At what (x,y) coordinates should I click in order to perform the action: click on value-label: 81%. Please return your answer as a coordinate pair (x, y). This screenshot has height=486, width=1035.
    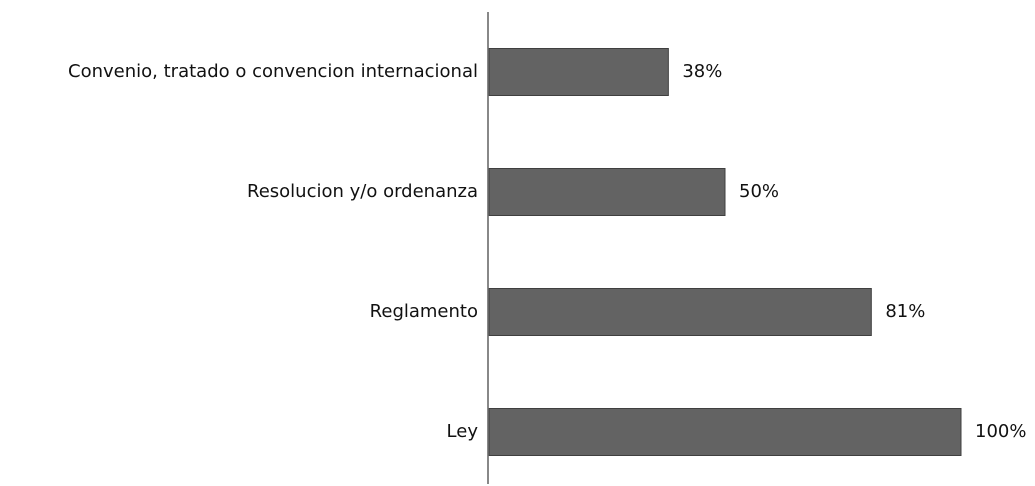
    Looking at the image, I should click on (905, 311).